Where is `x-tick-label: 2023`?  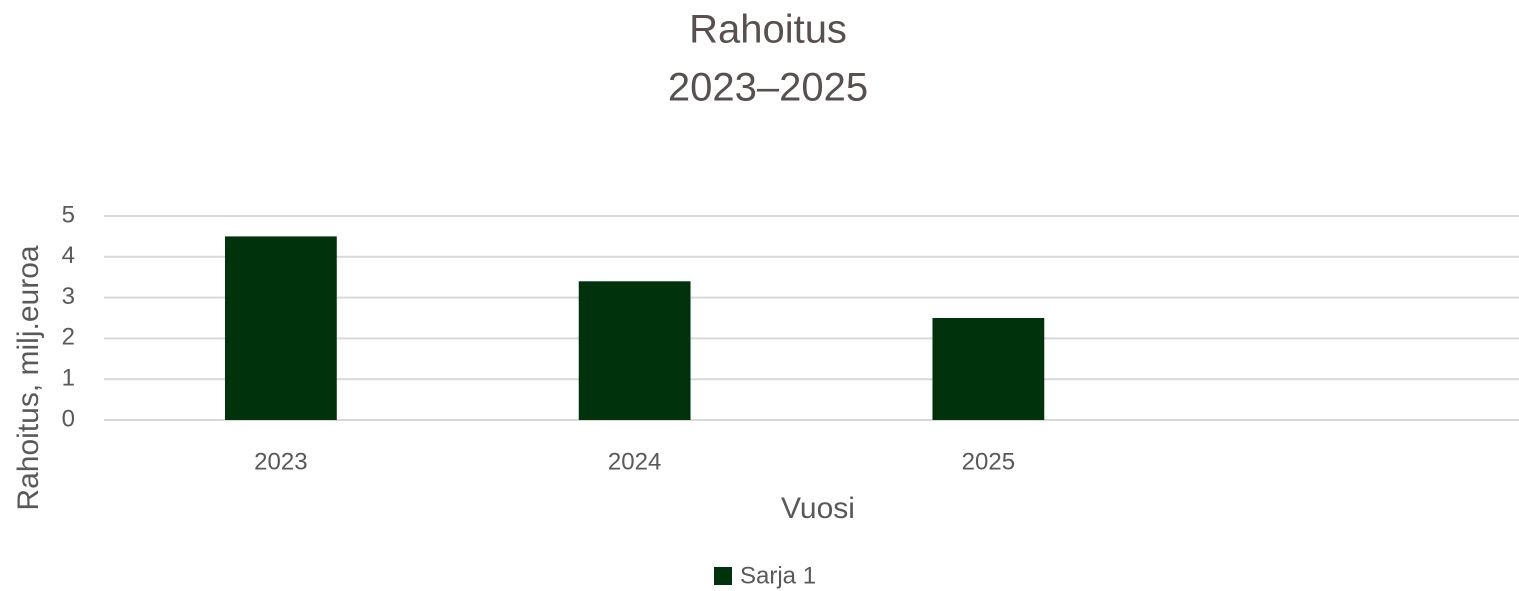 x-tick-label: 2023 is located at coordinates (280, 461).